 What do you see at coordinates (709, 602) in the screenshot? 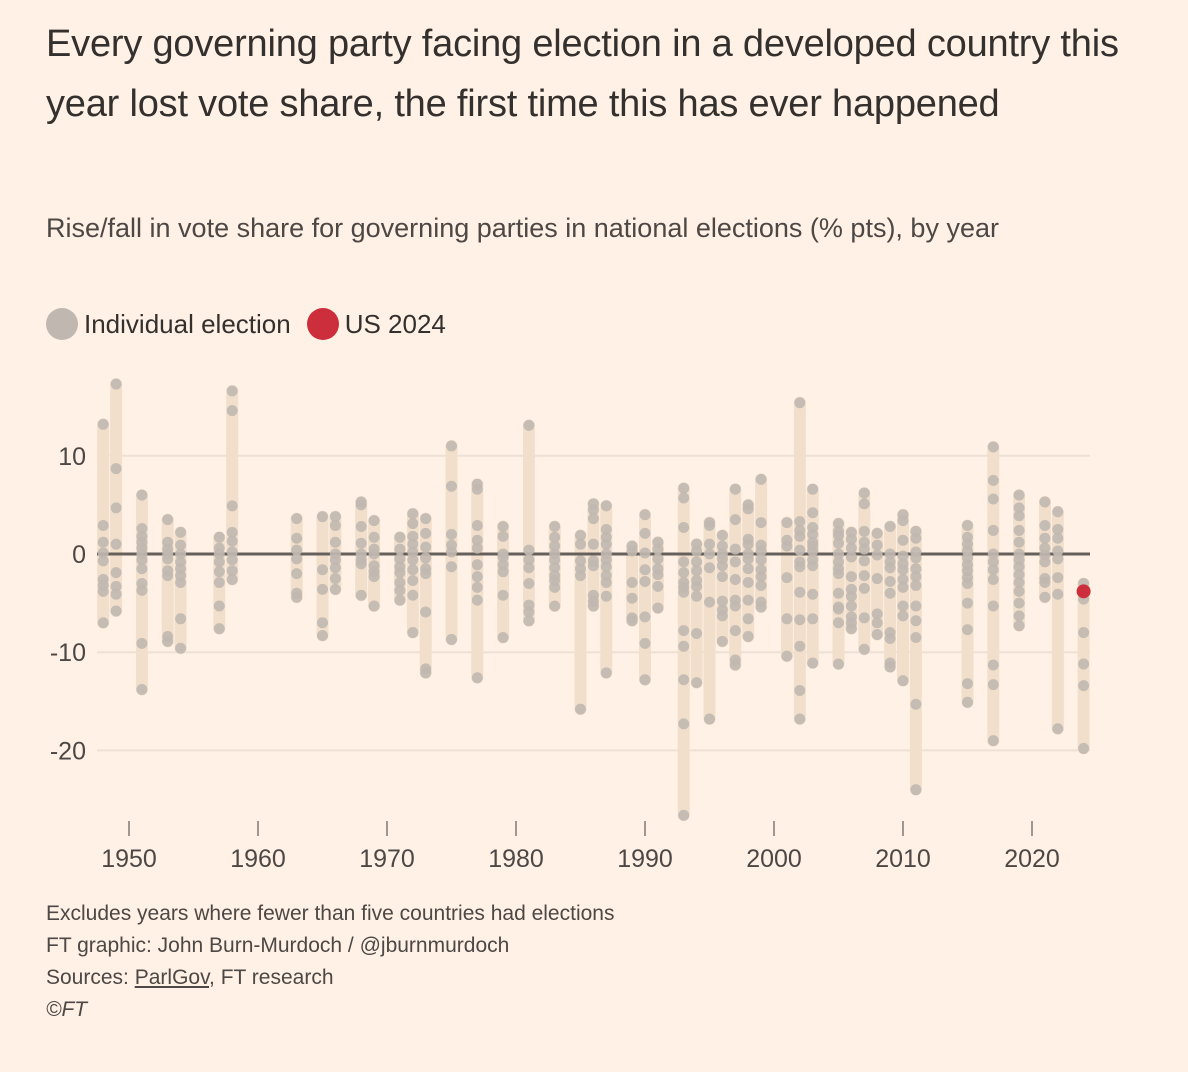
I see `data-point-1995` at bounding box center [709, 602].